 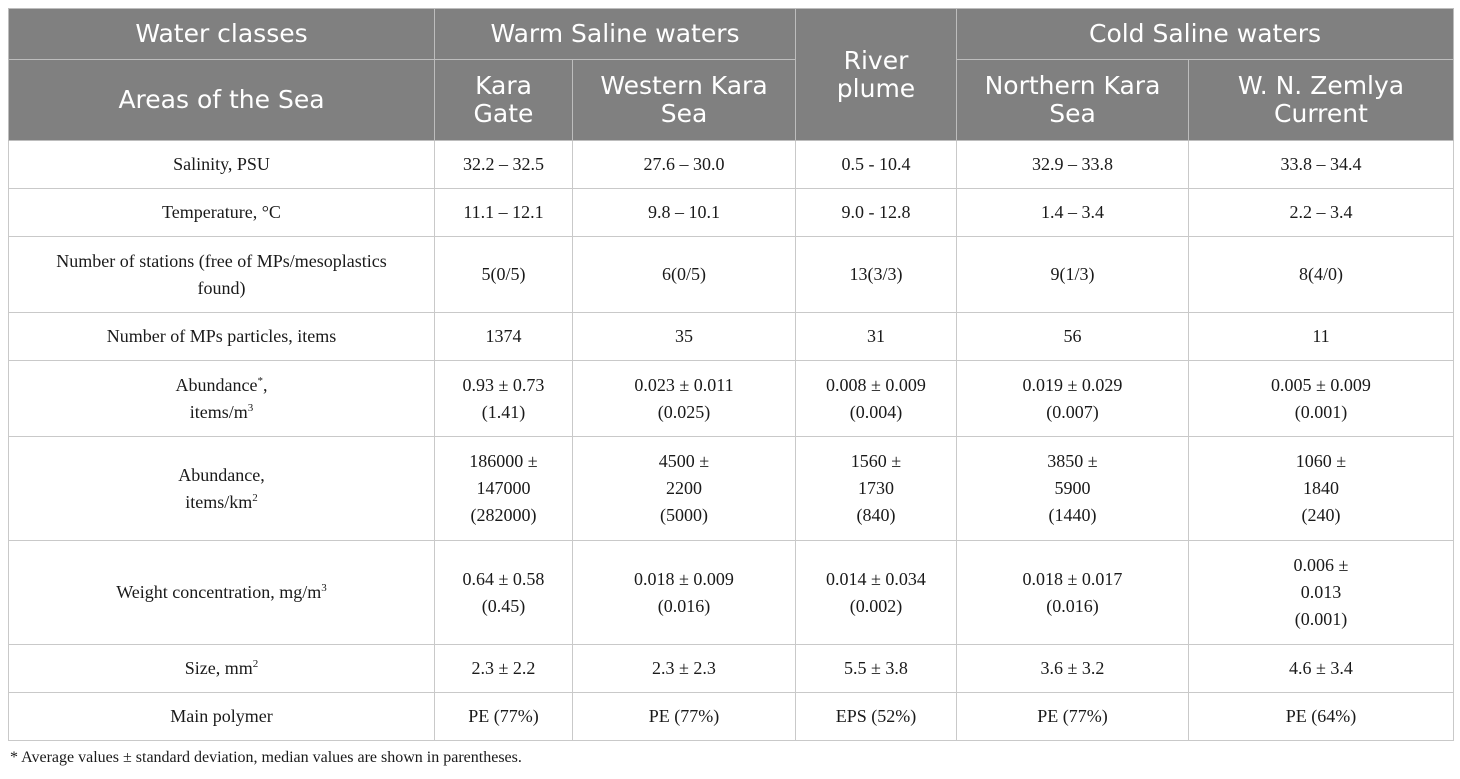 What do you see at coordinates (1321, 164) in the screenshot?
I see `cell: 33.8 – 34.4` at bounding box center [1321, 164].